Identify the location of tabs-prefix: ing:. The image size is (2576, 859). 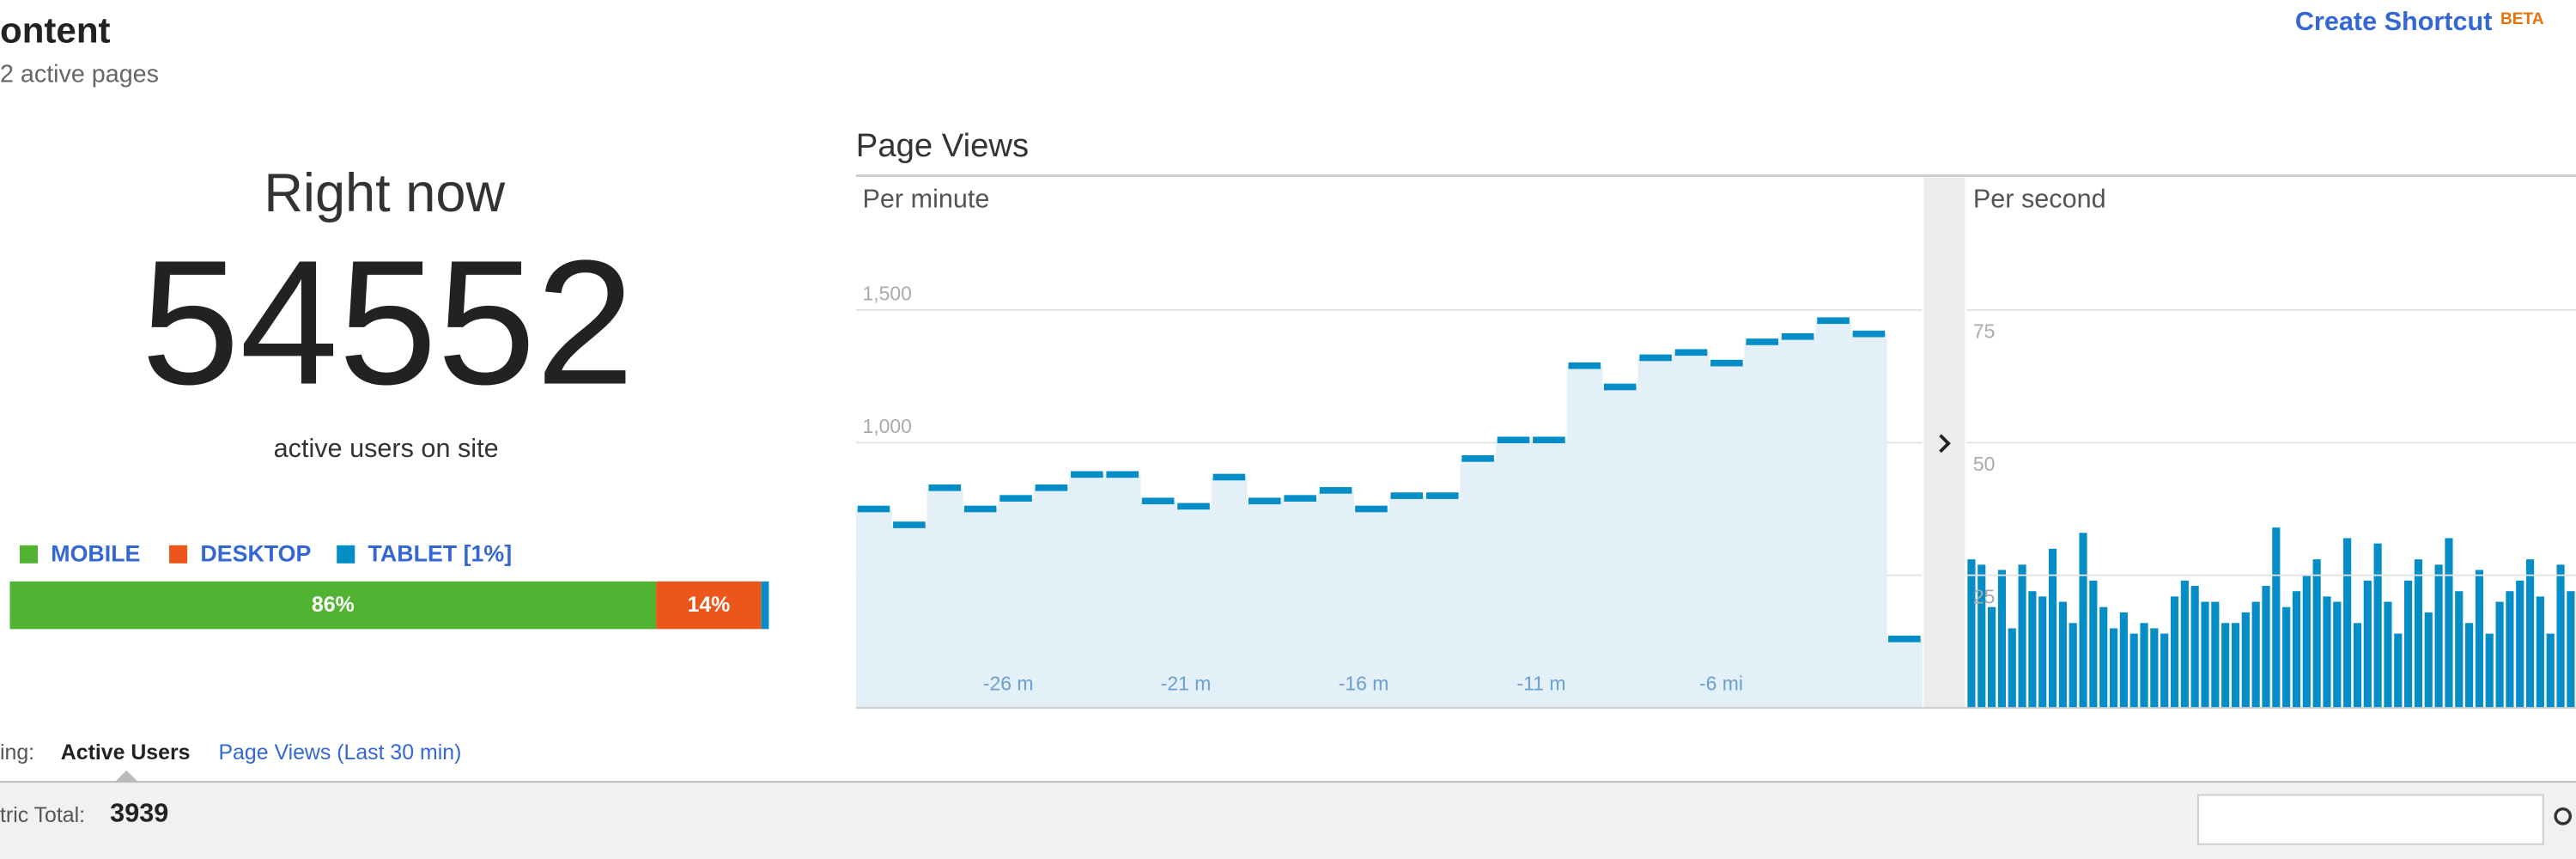
(17, 753).